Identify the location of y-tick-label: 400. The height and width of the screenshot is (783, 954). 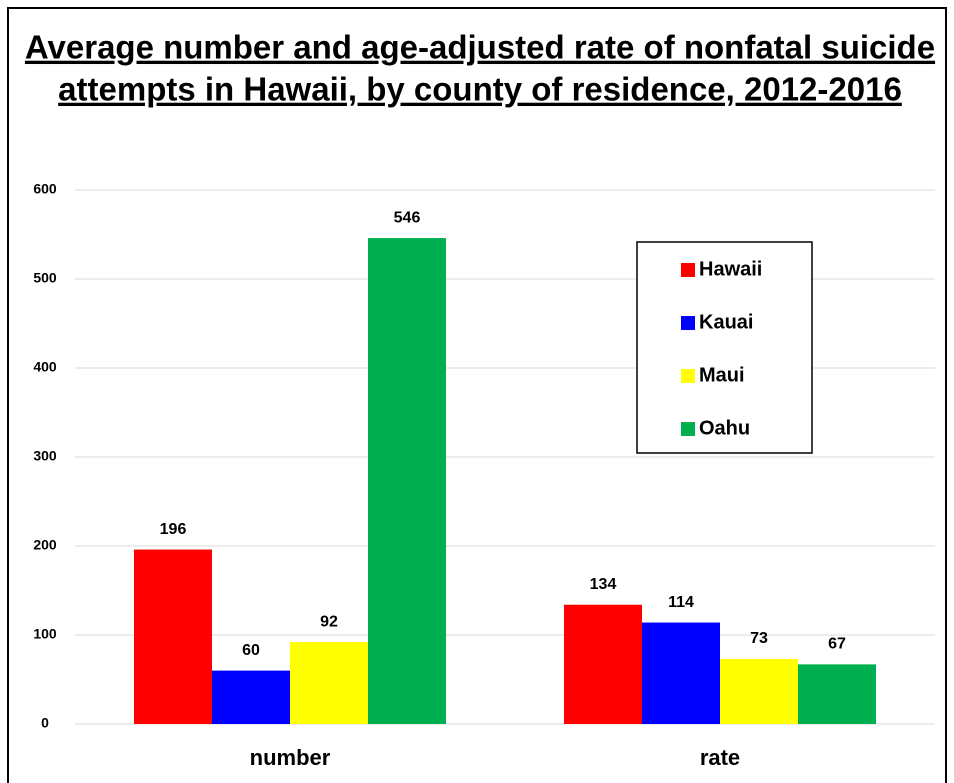
(45, 367).